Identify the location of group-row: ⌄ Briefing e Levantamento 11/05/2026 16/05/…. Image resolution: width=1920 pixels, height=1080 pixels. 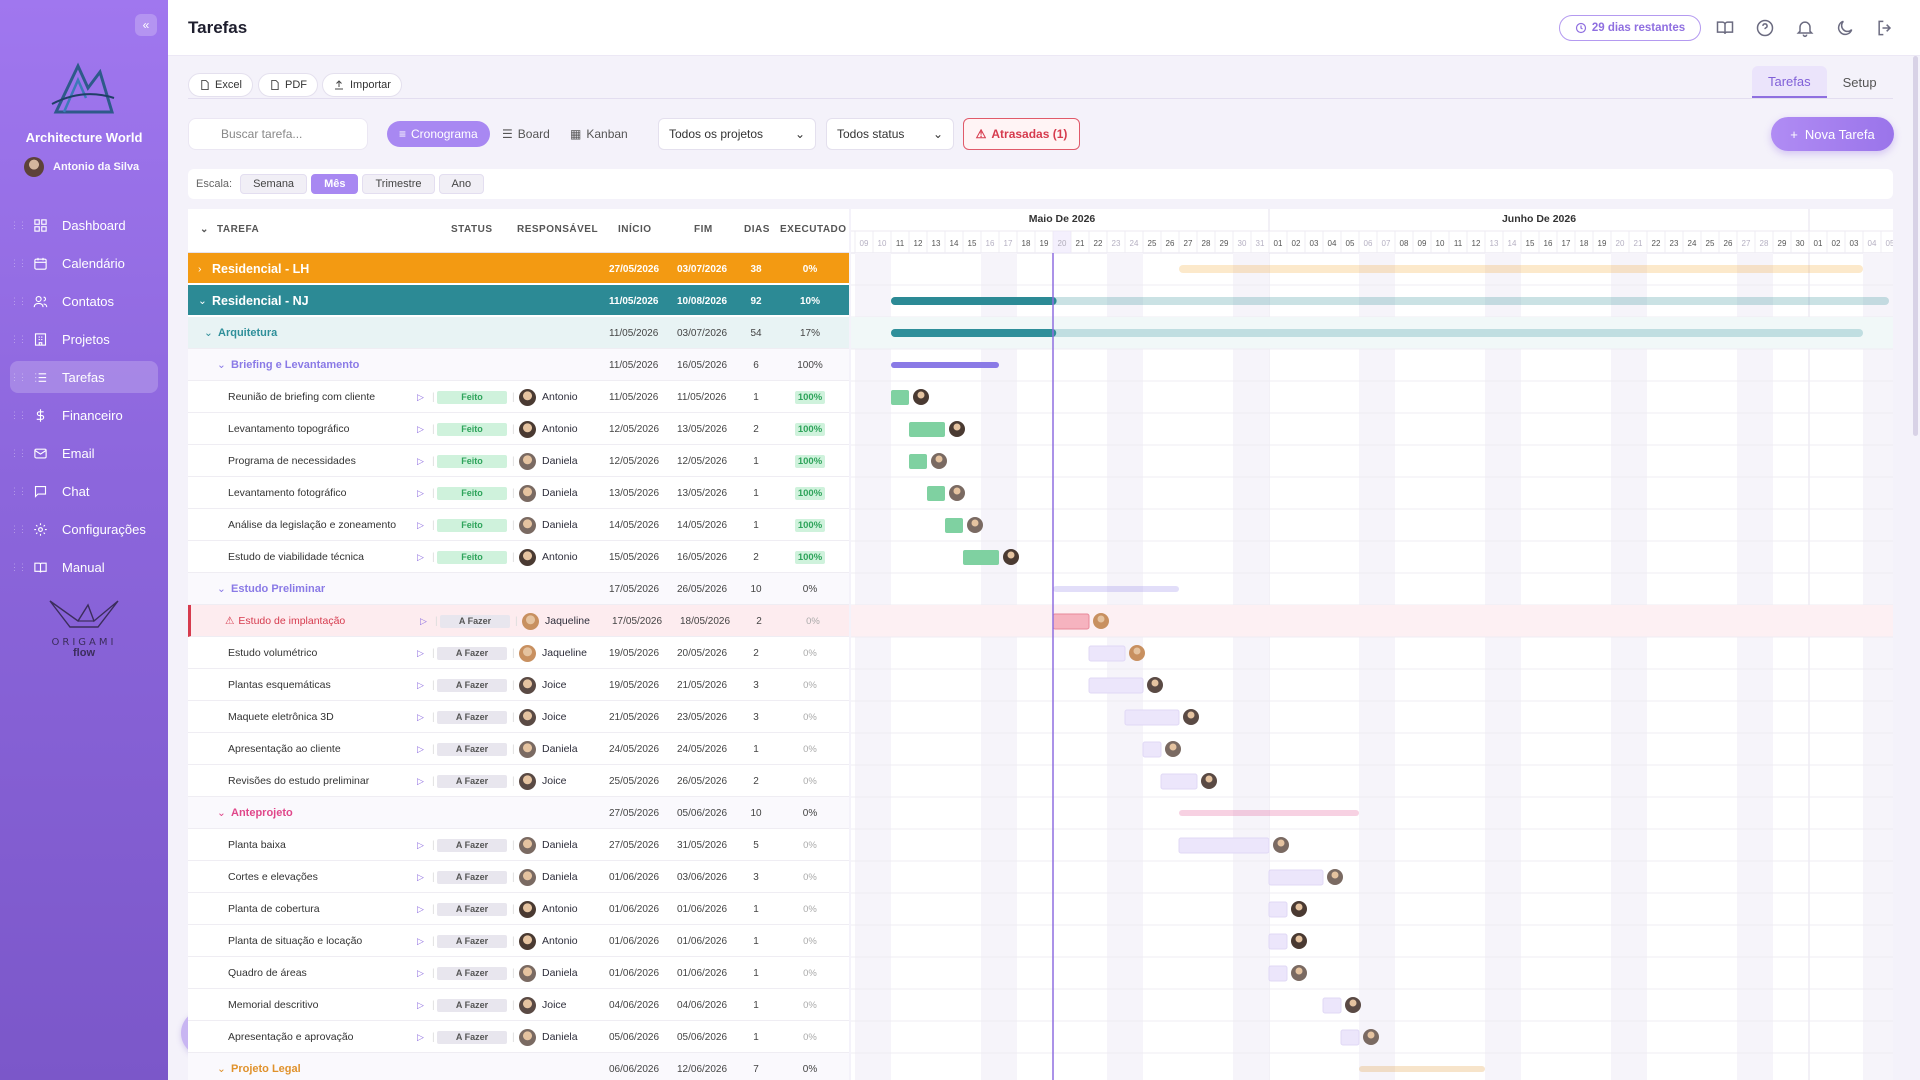
(518, 365).